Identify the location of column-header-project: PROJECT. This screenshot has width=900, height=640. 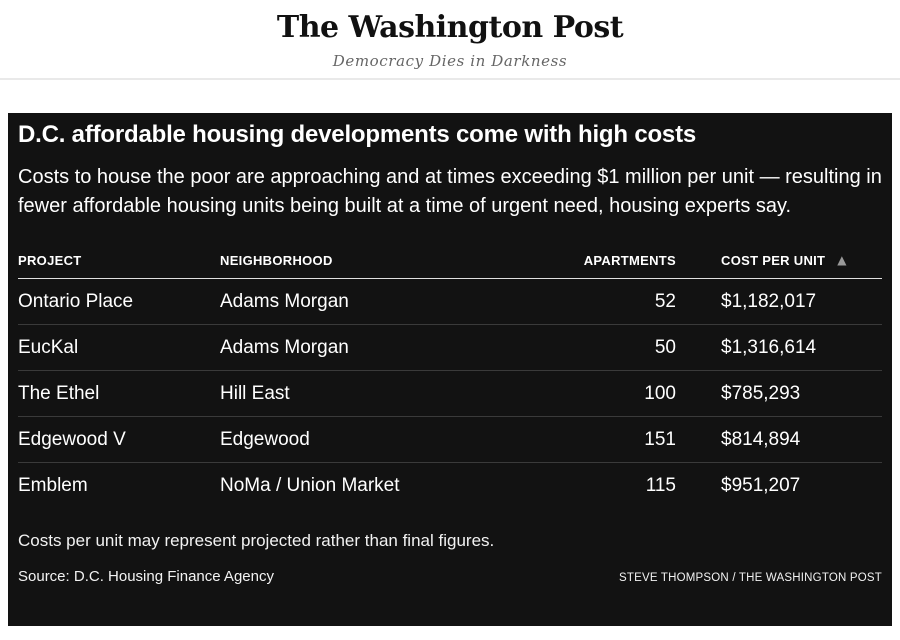
(50, 260).